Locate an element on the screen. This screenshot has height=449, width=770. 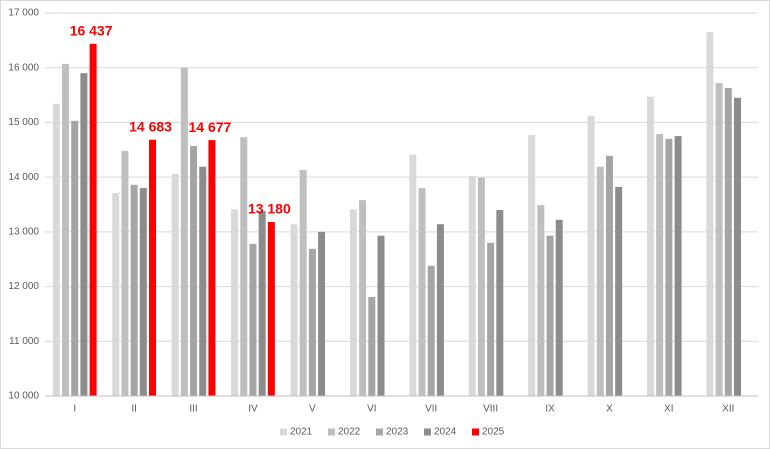
y-tick-label: 14 000 is located at coordinates (23, 177).